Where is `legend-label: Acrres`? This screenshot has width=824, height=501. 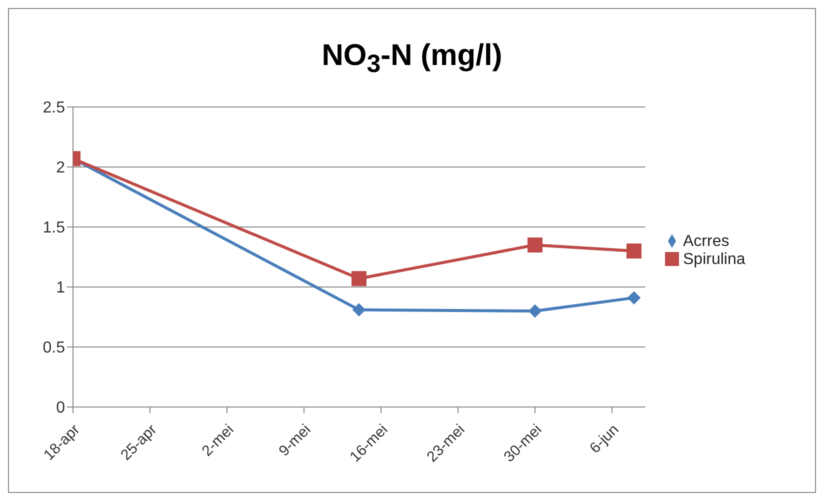 legend-label: Acrres is located at coordinates (706, 241).